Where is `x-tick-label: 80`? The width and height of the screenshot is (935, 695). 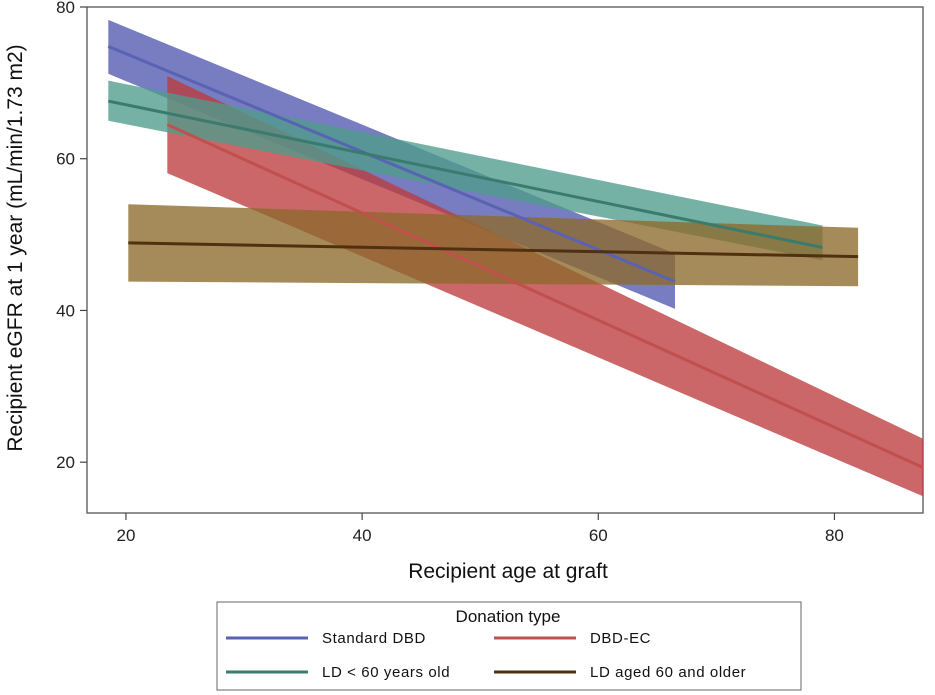
x-tick-label: 80 is located at coordinates (834, 535).